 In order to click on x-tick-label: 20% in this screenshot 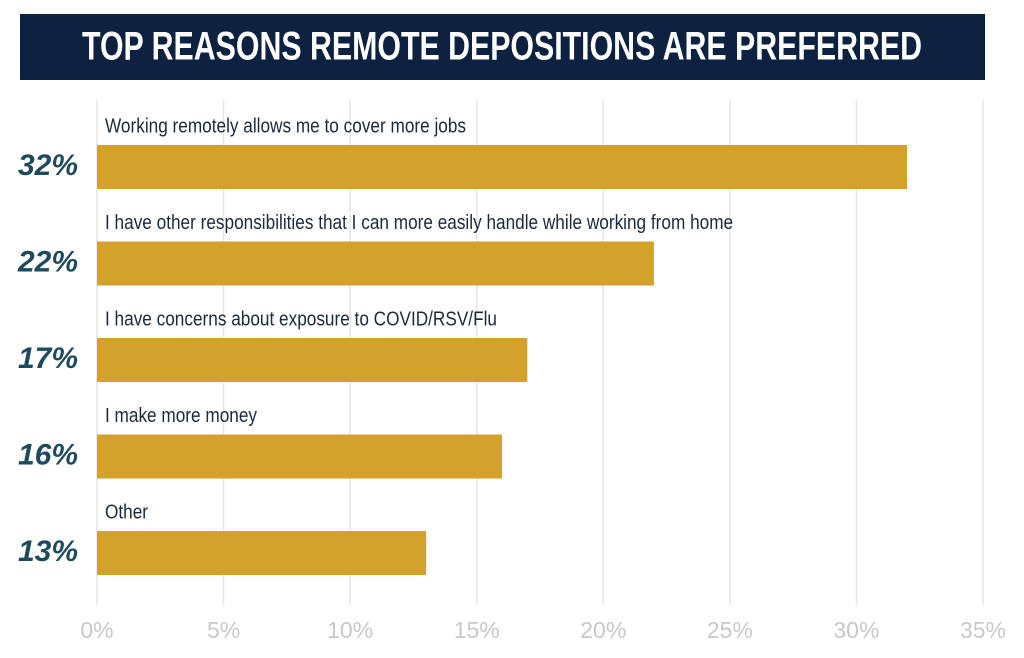, I will do `click(603, 630)`.